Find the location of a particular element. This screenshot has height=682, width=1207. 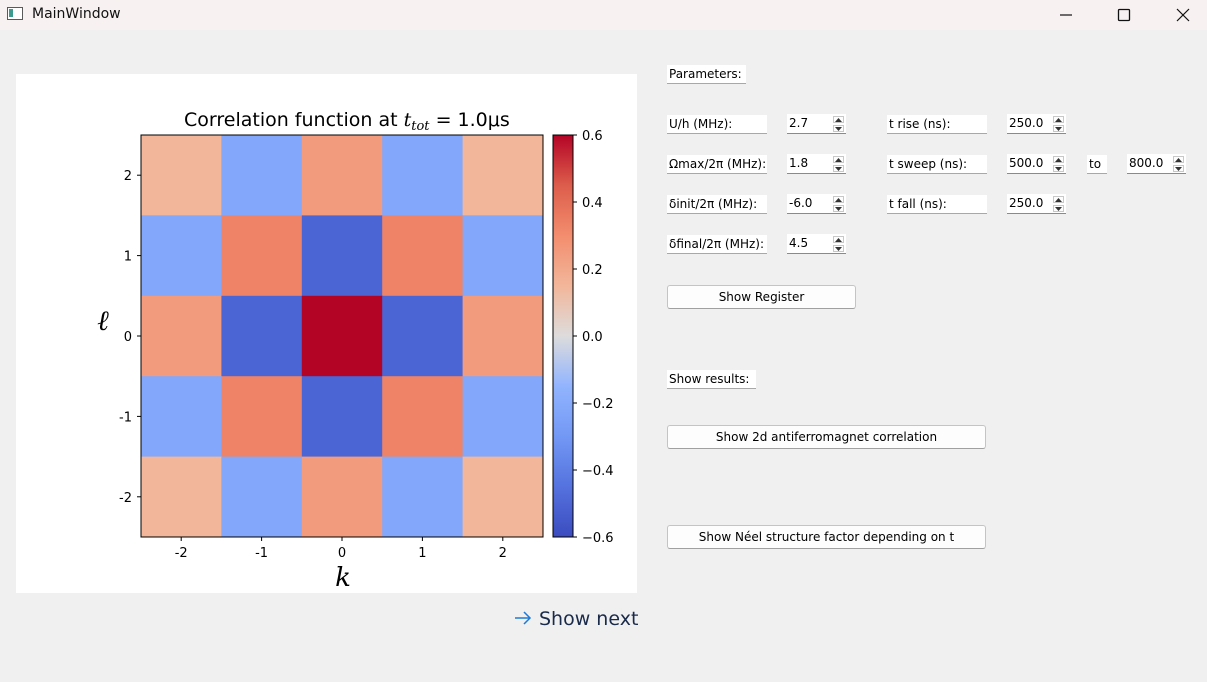

colorbar-tick-label: 0.4 is located at coordinates (592, 203).